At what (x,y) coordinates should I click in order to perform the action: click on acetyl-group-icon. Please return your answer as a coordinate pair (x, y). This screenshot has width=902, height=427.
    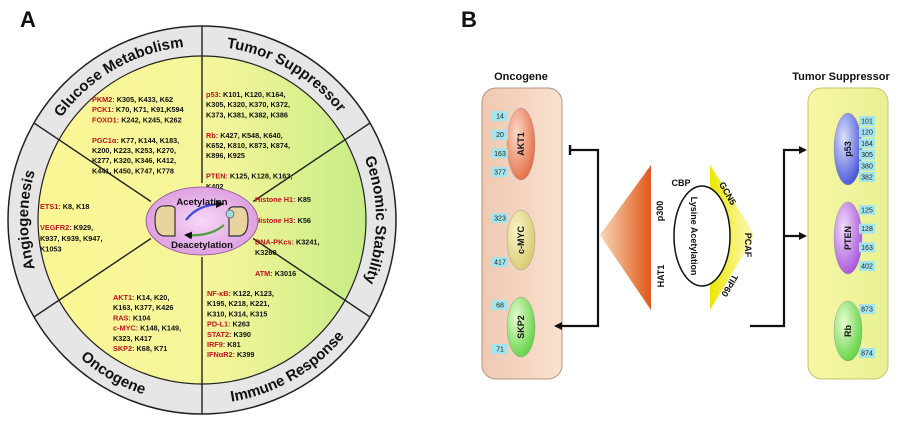
    Looking at the image, I should click on (230, 214).